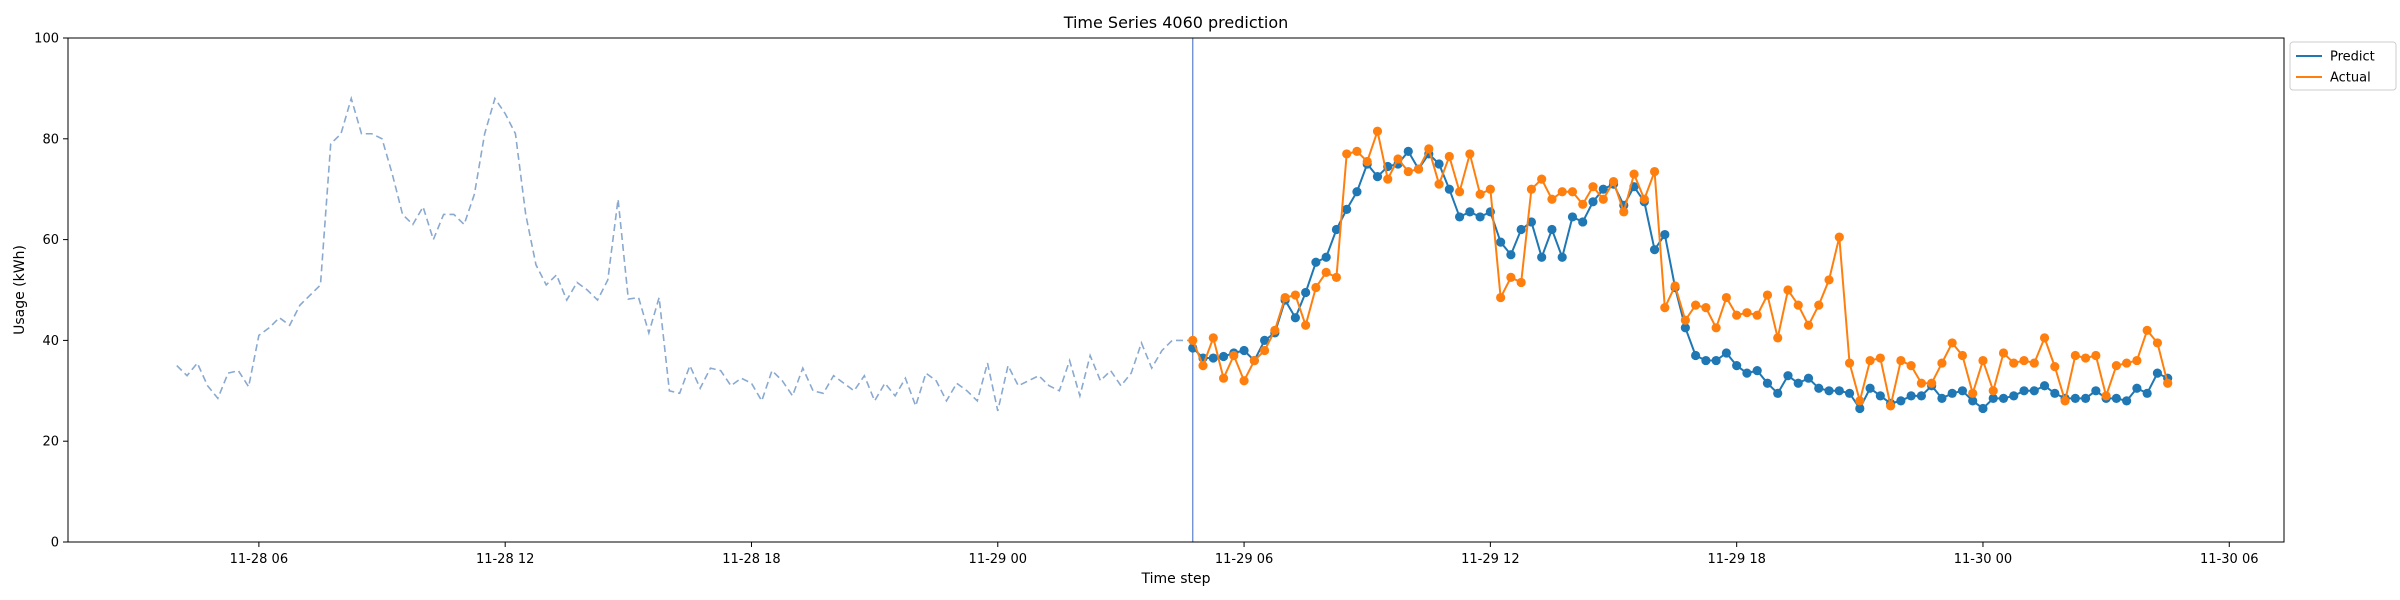 Image resolution: width=2400 pixels, height=600 pixels. What do you see at coordinates (46, 39) in the screenshot?
I see `y-tick-label: 100` at bounding box center [46, 39].